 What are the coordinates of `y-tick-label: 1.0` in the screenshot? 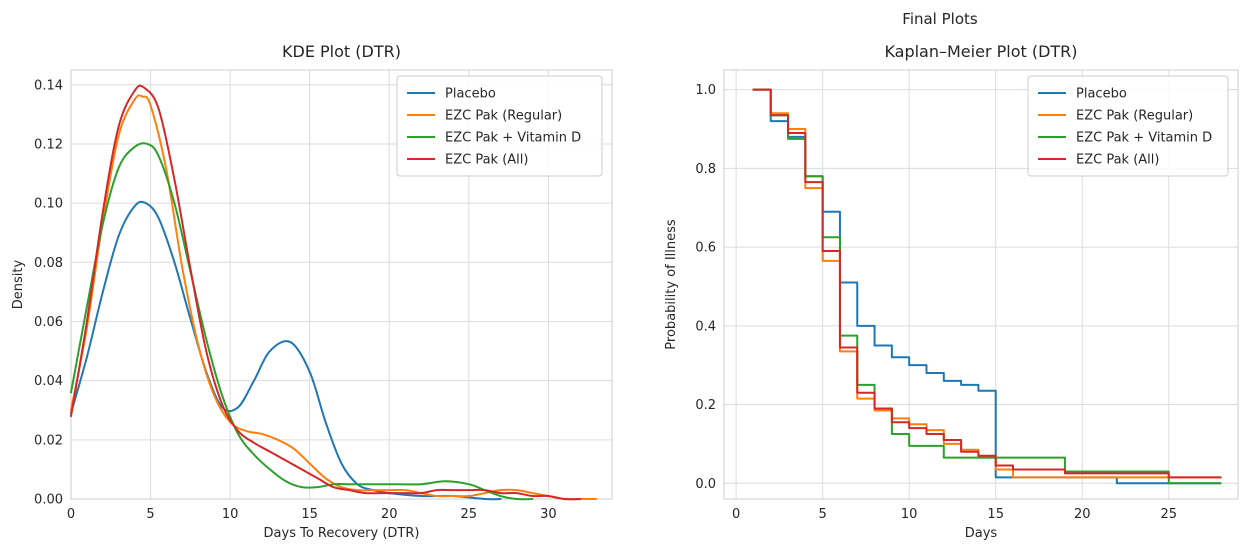 It's located at (705, 90).